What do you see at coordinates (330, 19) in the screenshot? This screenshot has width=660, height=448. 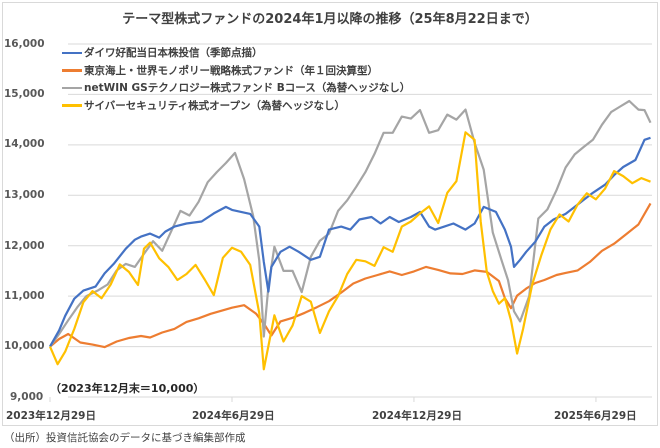 I see `chart-title: テーマ型株式ファンドの2024年1月以降の推移（25年8月22日まで）` at bounding box center [330, 19].